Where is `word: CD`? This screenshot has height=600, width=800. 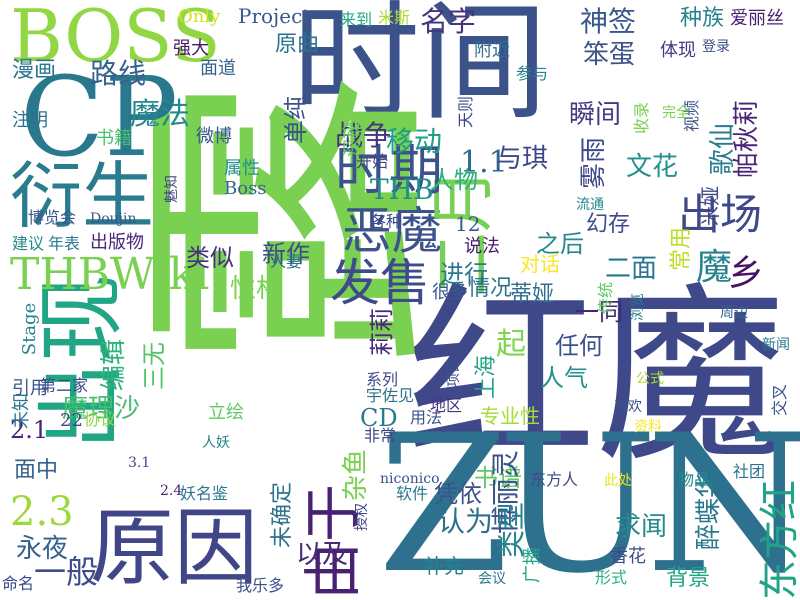 word: CD is located at coordinates (379, 418).